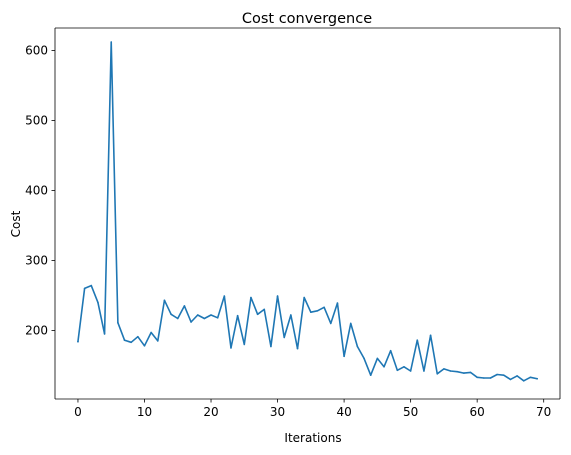  Describe the element at coordinates (277, 412) in the screenshot. I see `x-tick-label: 30` at that location.